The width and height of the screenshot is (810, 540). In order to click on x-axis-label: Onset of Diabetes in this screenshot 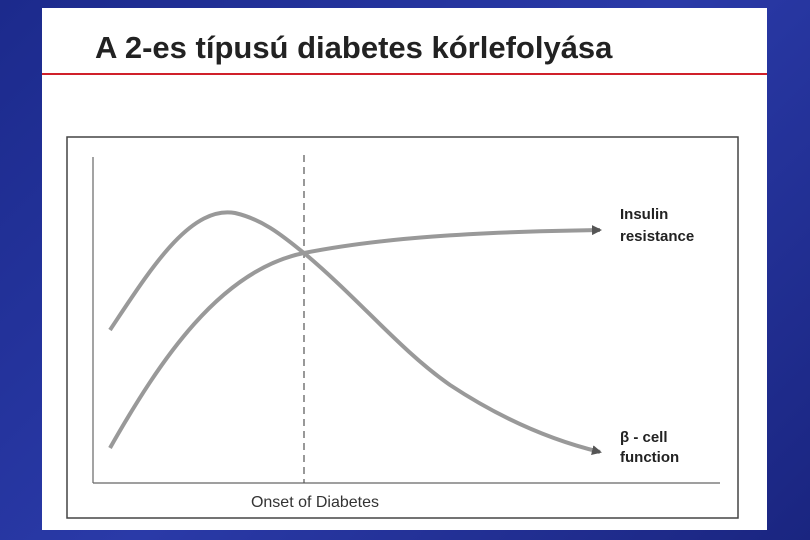, I will do `click(315, 502)`.